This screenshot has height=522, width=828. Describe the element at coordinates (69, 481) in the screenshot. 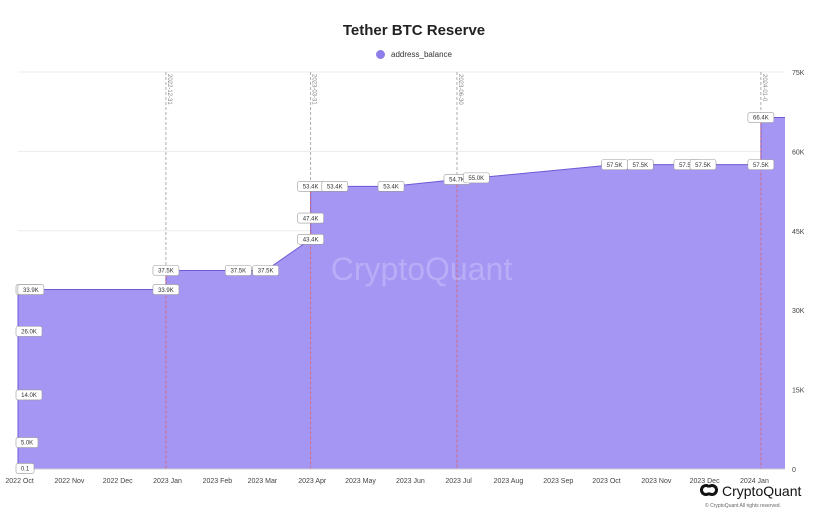

I see `x-tick-label: 2022 Nov` at that location.